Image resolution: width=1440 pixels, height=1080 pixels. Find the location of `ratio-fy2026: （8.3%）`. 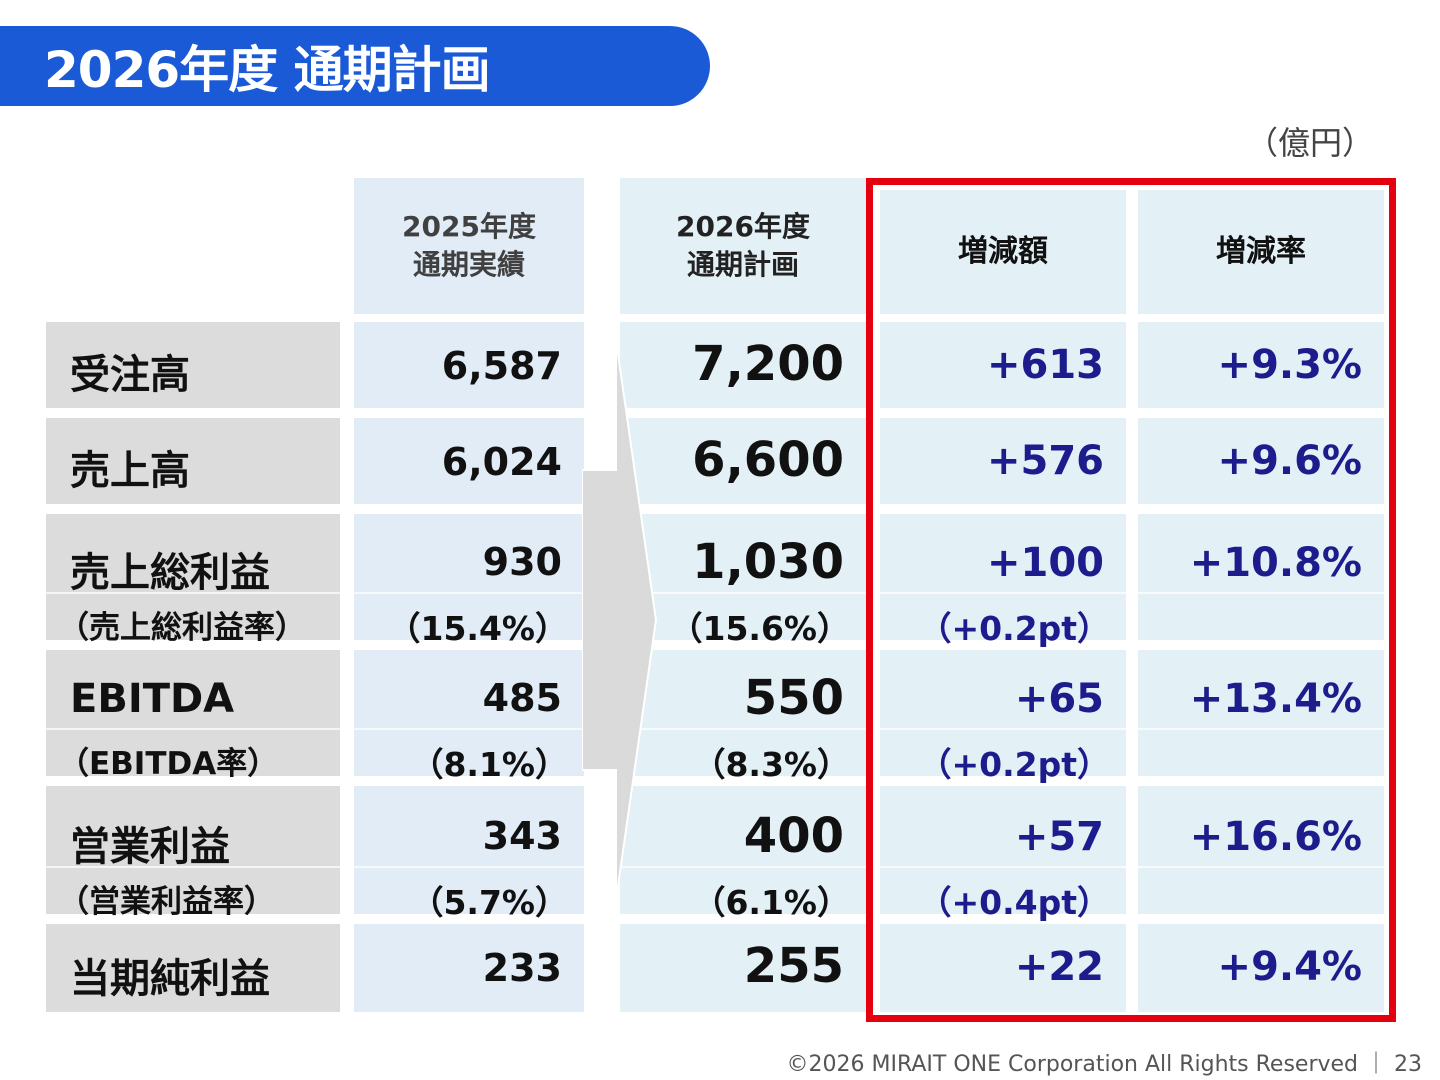

ratio-fy2026: （8.3%） is located at coordinates (771, 764).